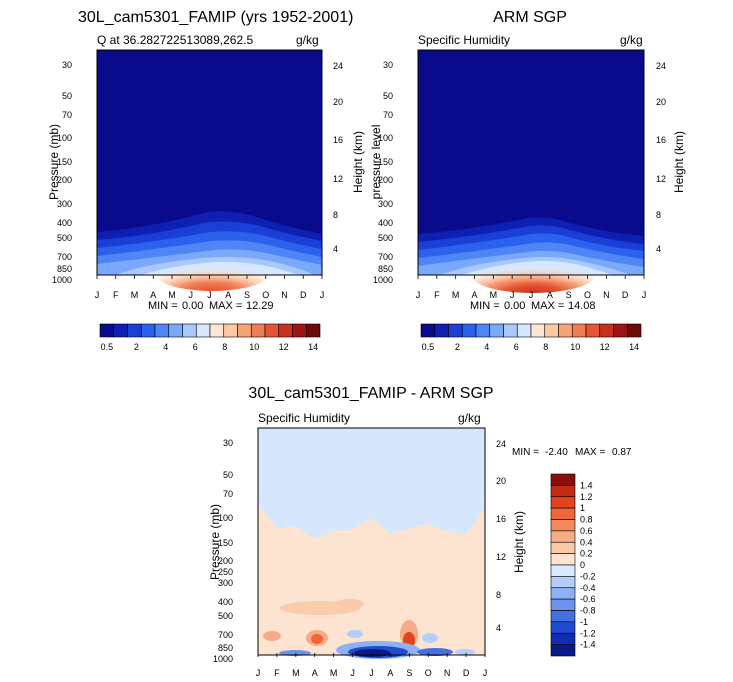  What do you see at coordinates (224, 347) in the screenshot?
I see `colorbar-label: 8` at bounding box center [224, 347].